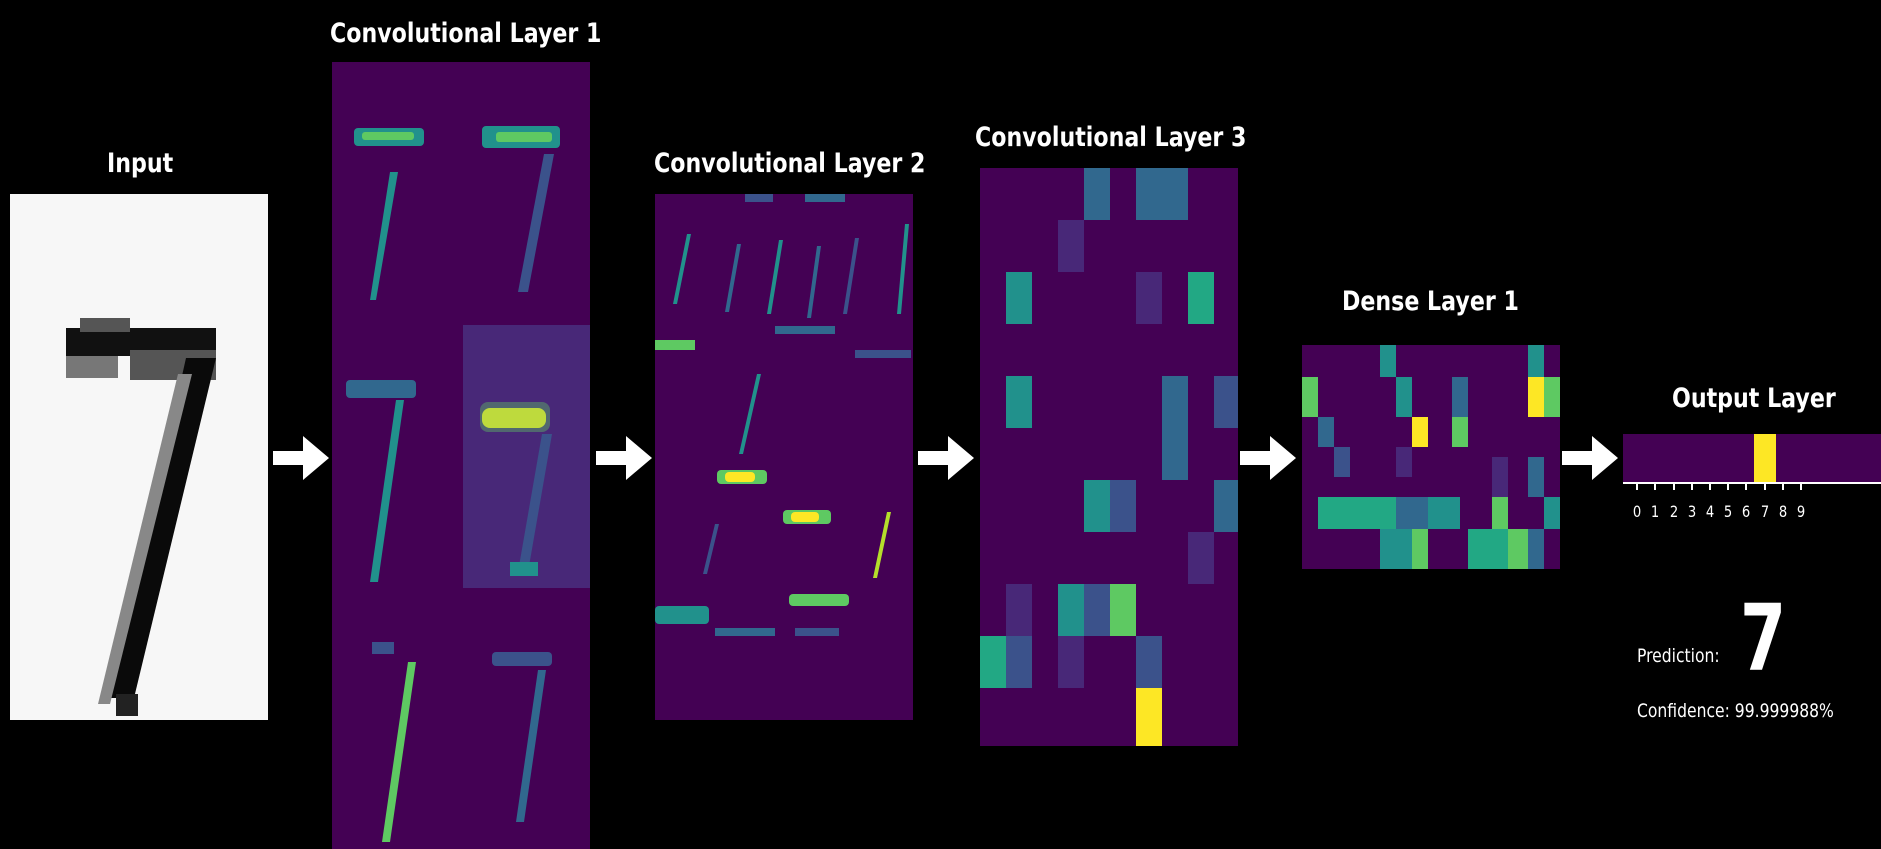 This screenshot has width=1881, height=849. Describe the element at coordinates (1801, 511) in the screenshot. I see `output-tick-label: 9` at that location.